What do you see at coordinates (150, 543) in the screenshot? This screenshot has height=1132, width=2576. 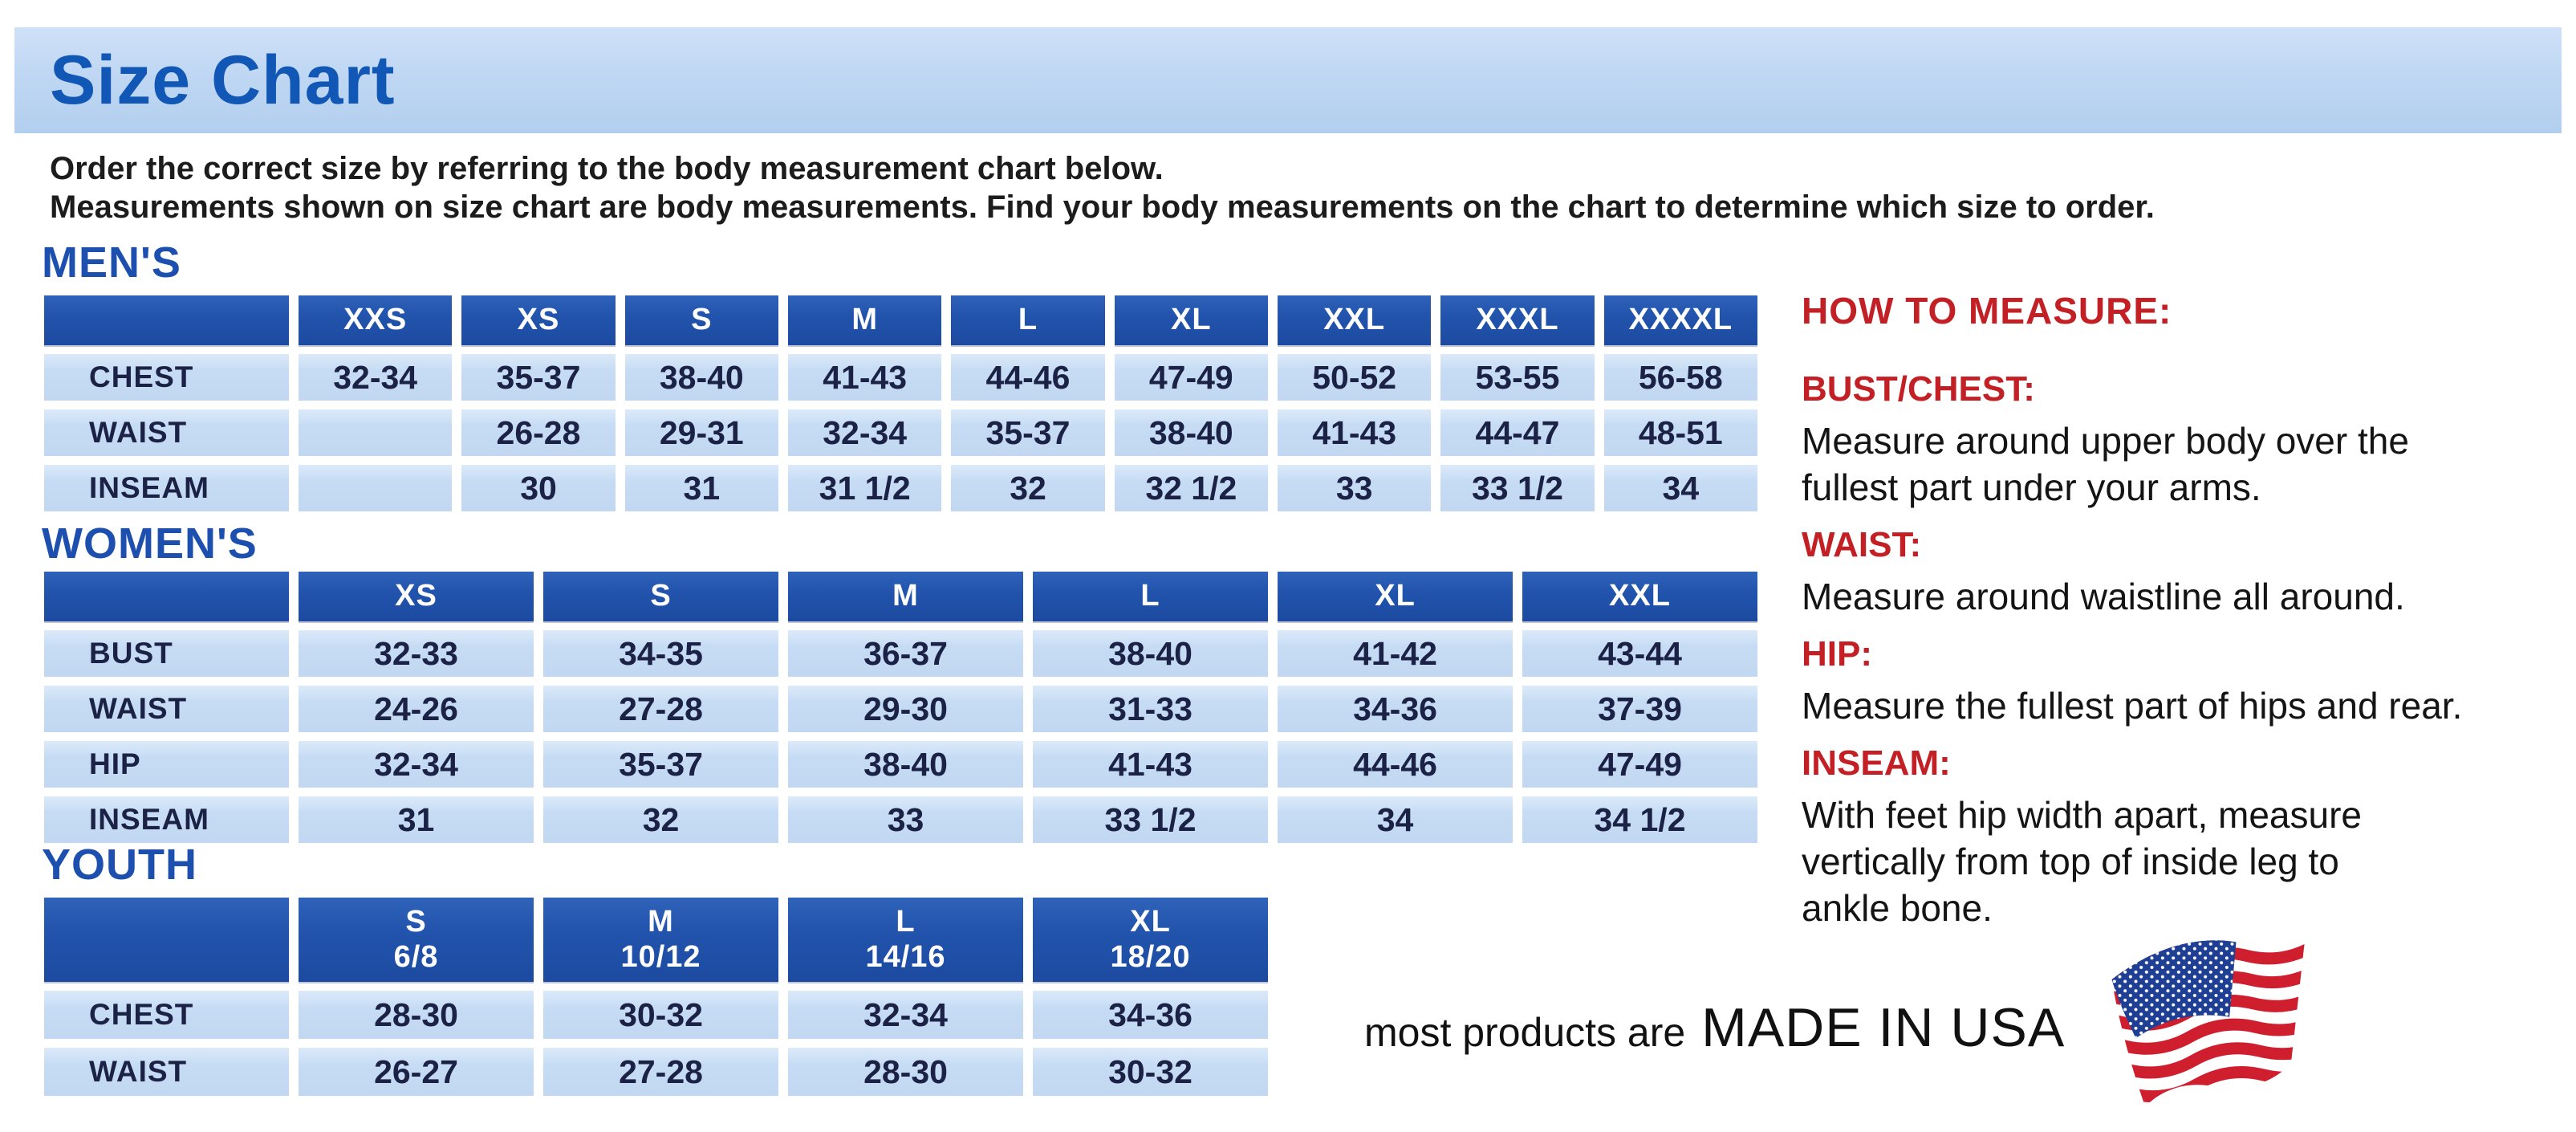 I see `womens-section-heading: WOMEN'S` at bounding box center [150, 543].